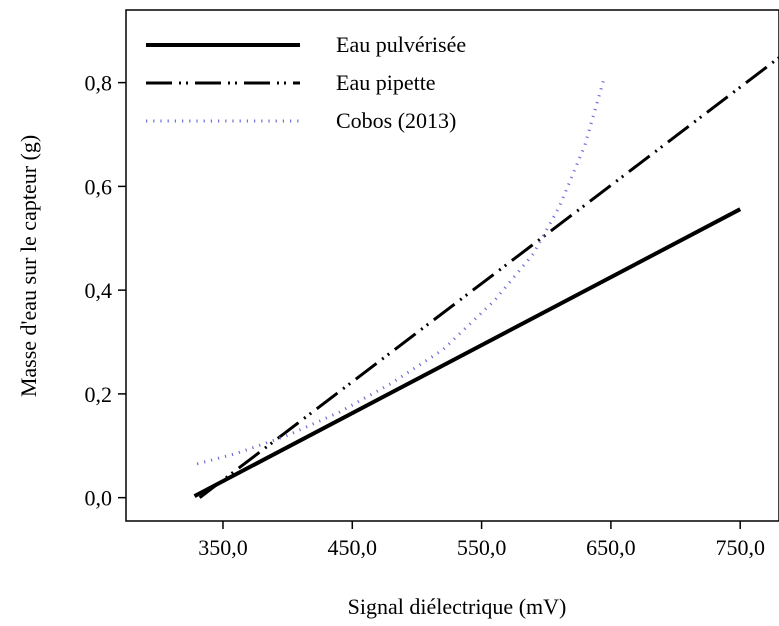  What do you see at coordinates (353, 547) in the screenshot?
I see `x-tick-label: 450,0` at bounding box center [353, 547].